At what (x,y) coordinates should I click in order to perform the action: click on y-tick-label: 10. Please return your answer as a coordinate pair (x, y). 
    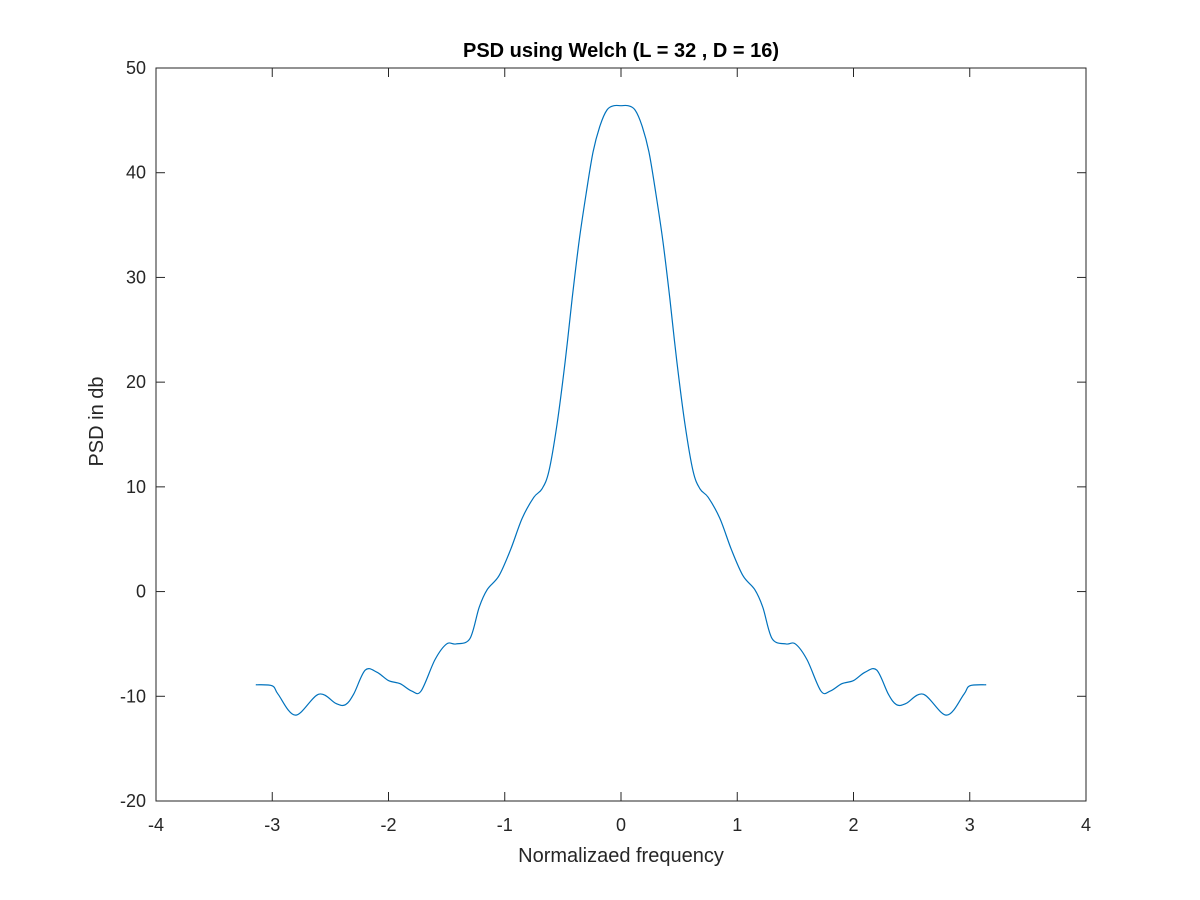
    Looking at the image, I should click on (136, 487).